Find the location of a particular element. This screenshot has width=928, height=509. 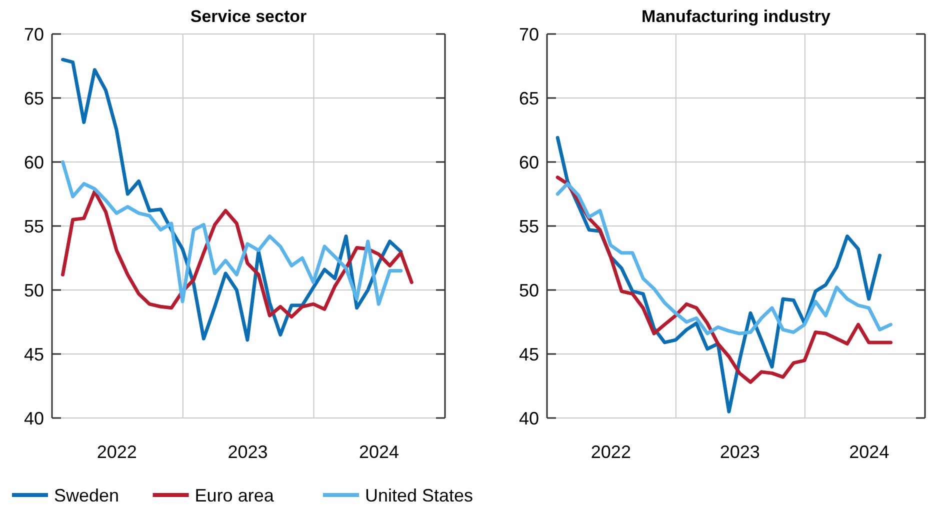

chart-title: Manufacturing industry is located at coordinates (736, 16).